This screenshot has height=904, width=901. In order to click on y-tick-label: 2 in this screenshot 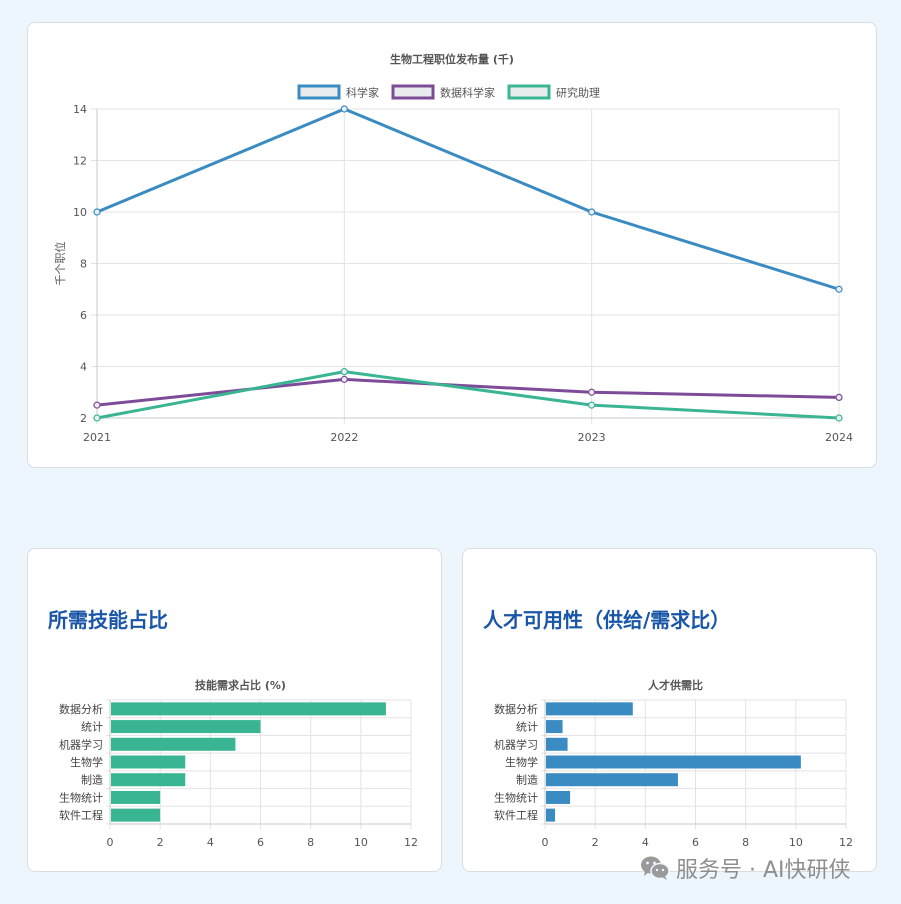, I will do `click(83, 418)`.